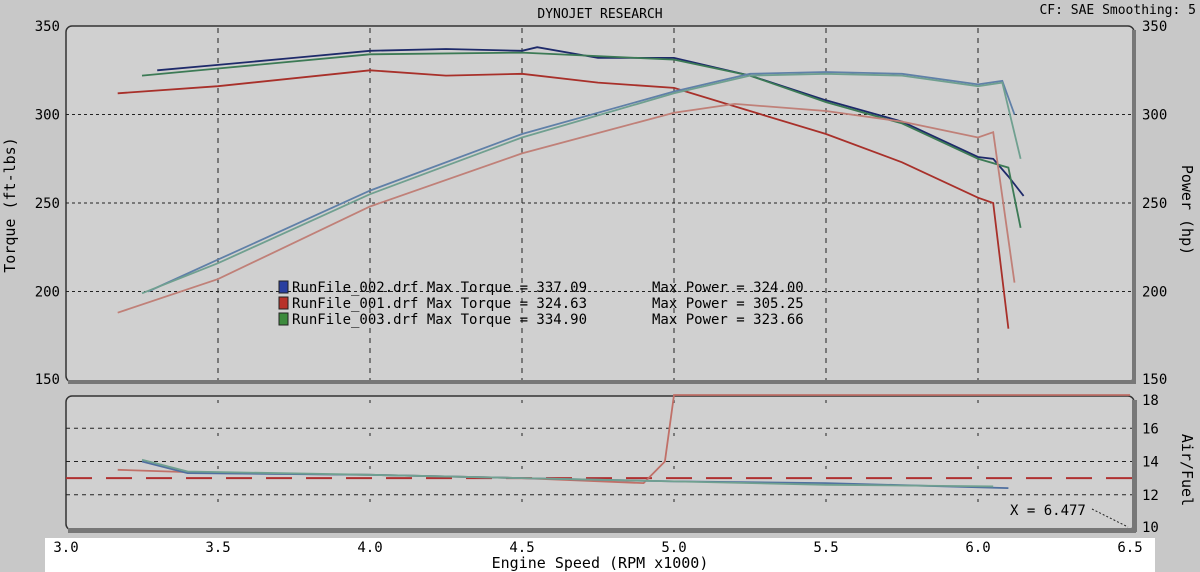 This screenshot has height=572, width=1200. I want to click on x-tick-label: 3.5, so click(217, 548).